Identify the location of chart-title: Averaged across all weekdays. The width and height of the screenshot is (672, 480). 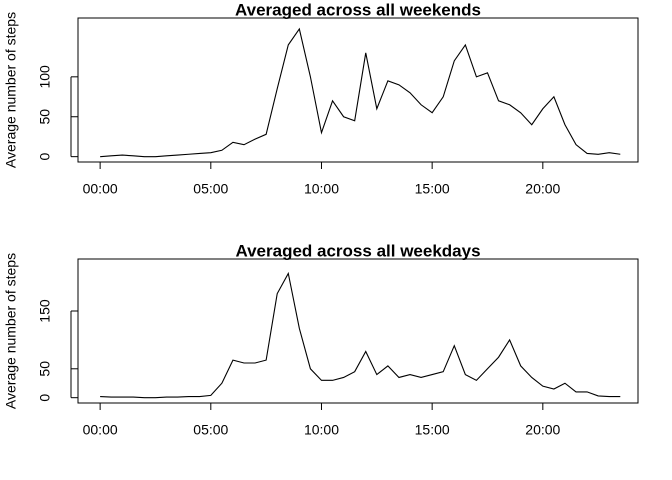
(357, 250).